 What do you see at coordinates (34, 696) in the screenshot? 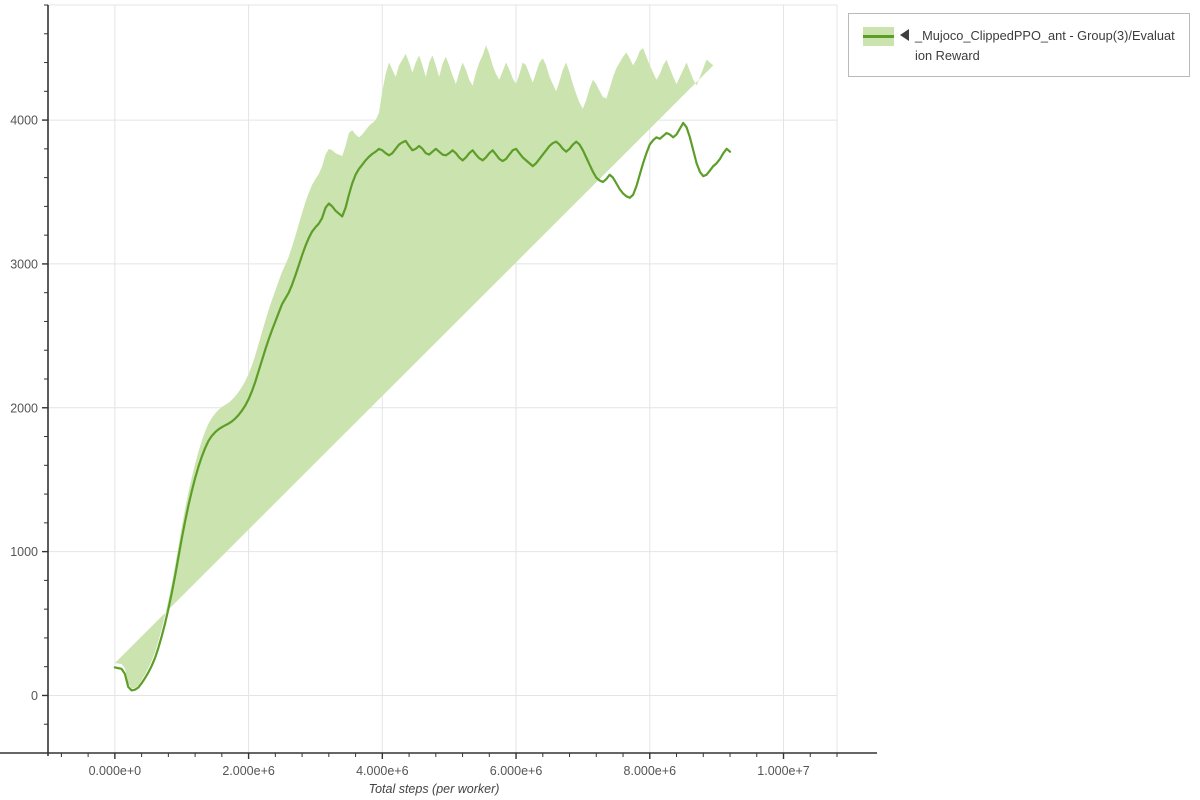
I see `y-tick-label: 0` at bounding box center [34, 696].